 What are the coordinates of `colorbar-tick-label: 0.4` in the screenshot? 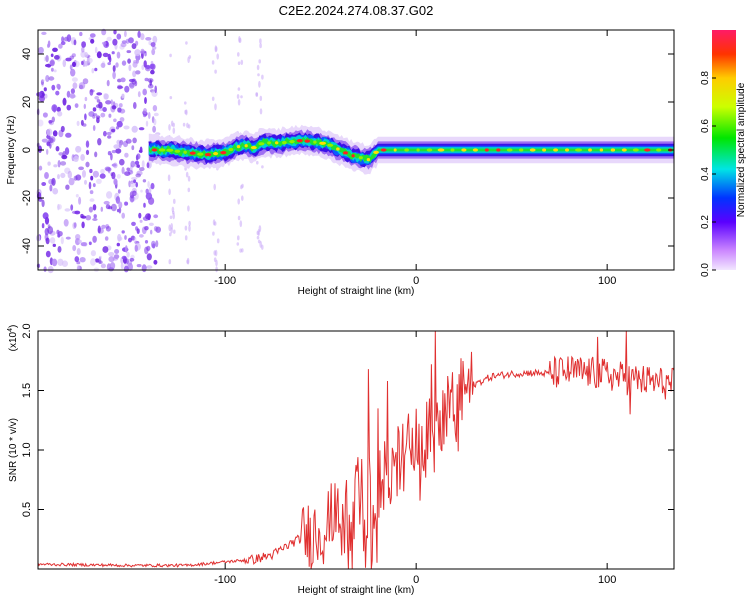 It's located at (705, 174).